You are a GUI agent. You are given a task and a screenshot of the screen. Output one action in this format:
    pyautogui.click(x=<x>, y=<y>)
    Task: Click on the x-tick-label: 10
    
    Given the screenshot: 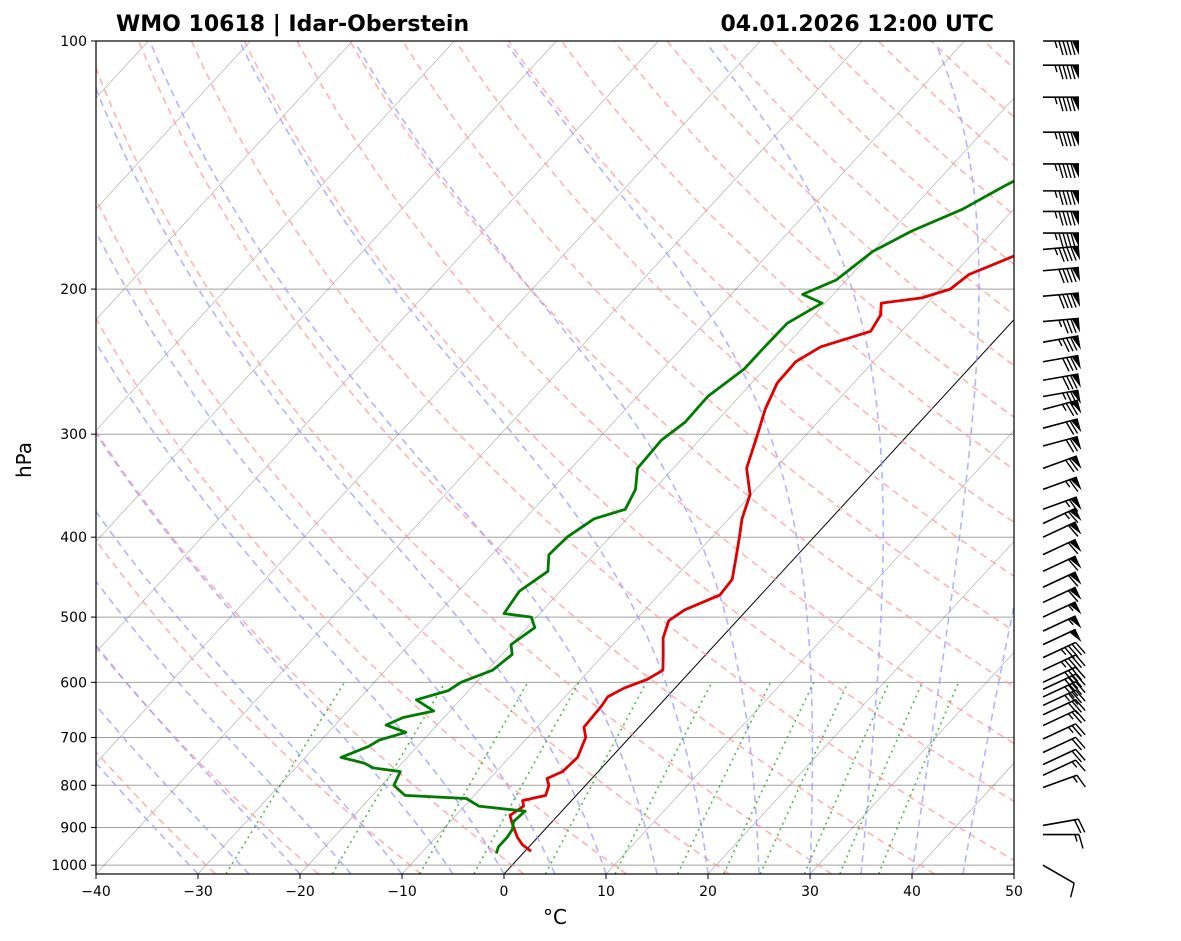 What is the action you would take?
    pyautogui.click(x=606, y=892)
    